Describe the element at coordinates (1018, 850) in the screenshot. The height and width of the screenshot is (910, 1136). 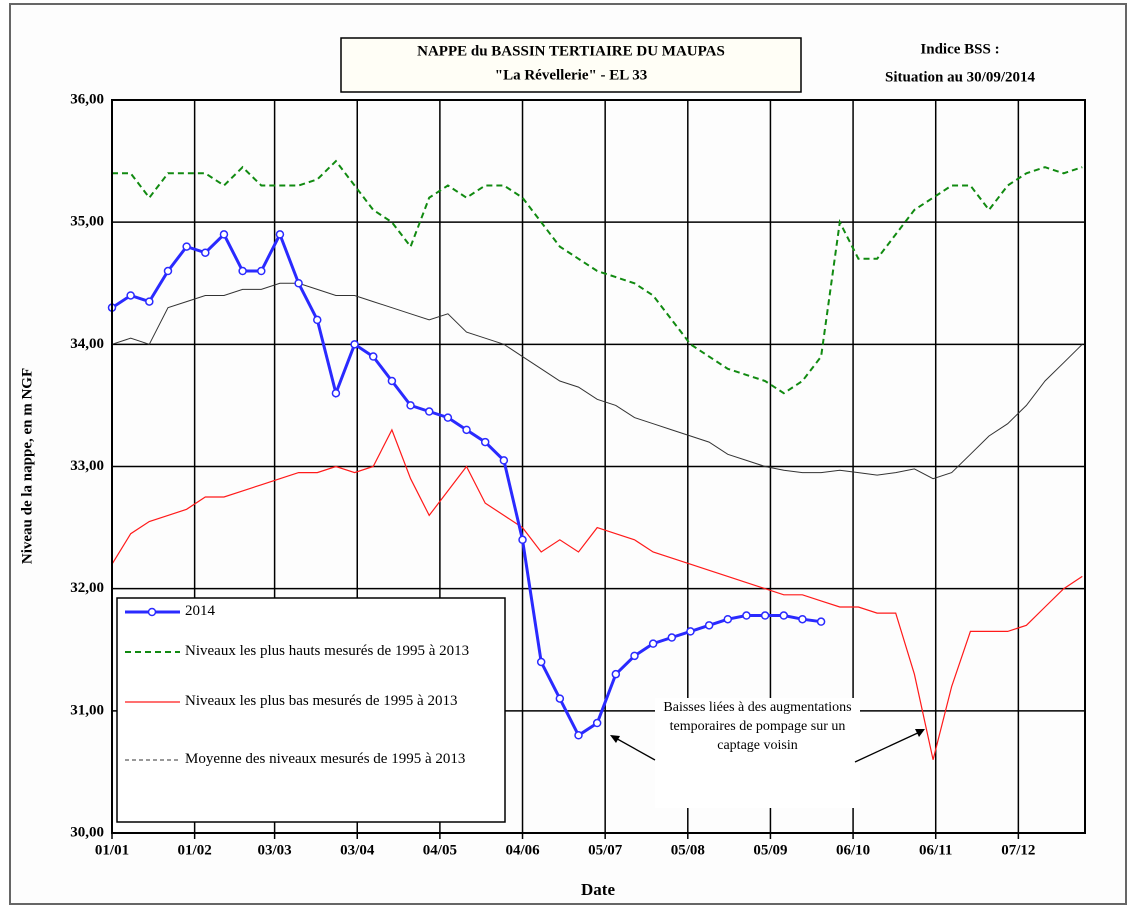
I see `x-tick-label: 07/12` at that location.